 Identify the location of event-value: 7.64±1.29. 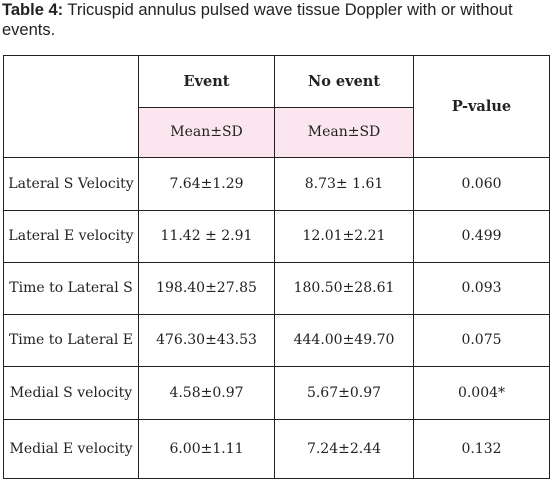
(206, 184).